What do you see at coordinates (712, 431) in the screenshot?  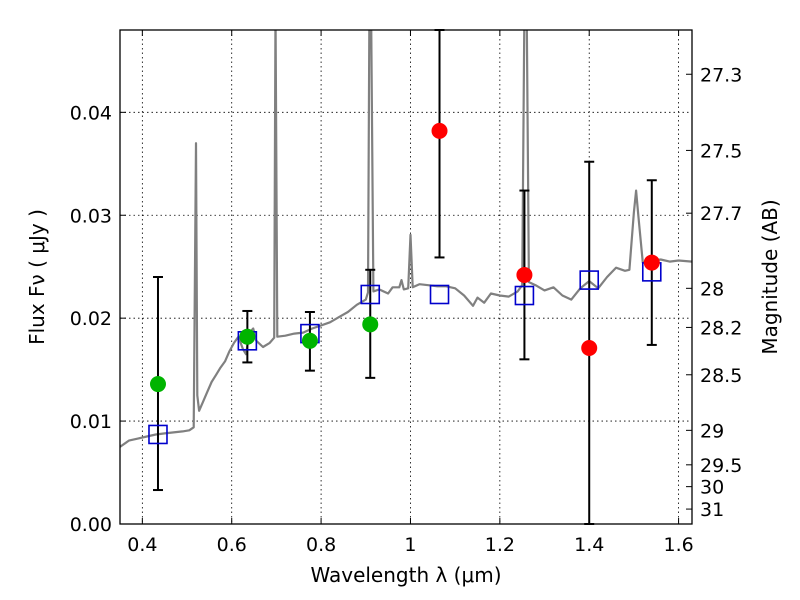 I see `y2-tick-label: 29` at bounding box center [712, 431].